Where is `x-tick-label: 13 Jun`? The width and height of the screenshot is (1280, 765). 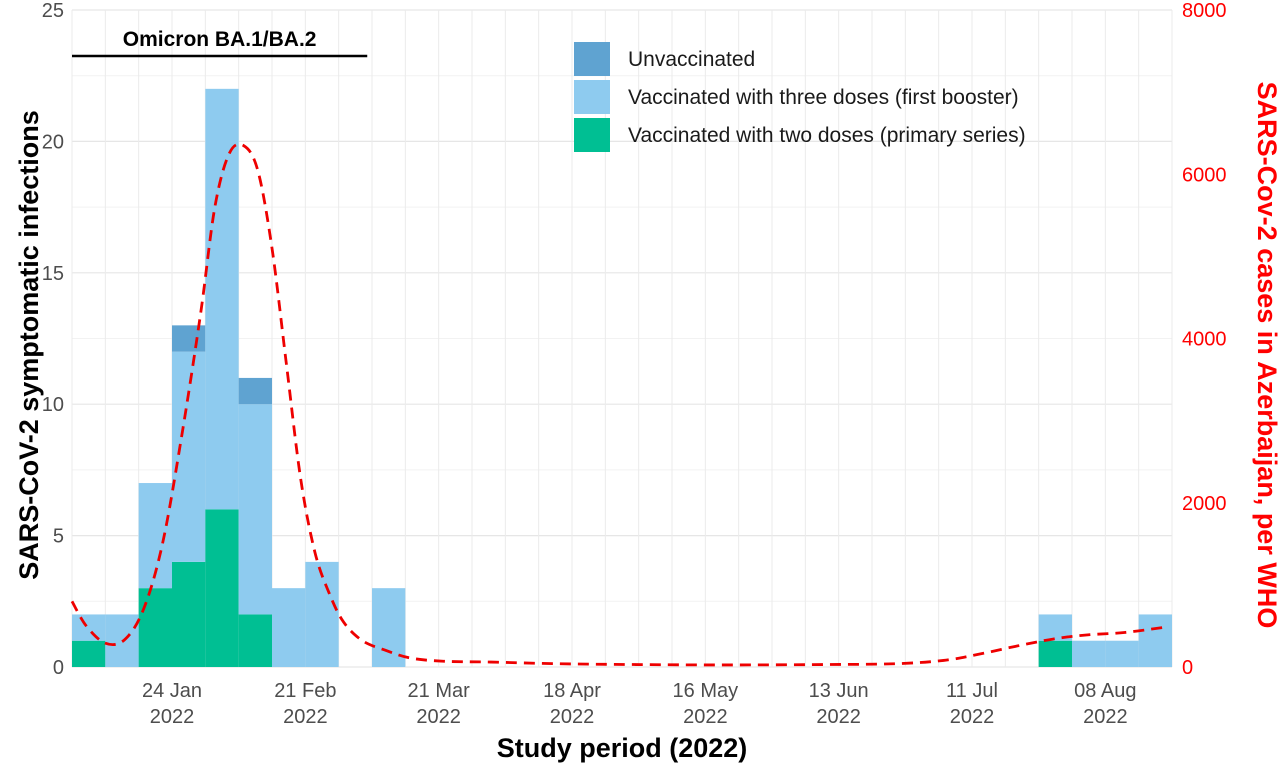 x-tick-label: 13 Jun is located at coordinates (839, 691).